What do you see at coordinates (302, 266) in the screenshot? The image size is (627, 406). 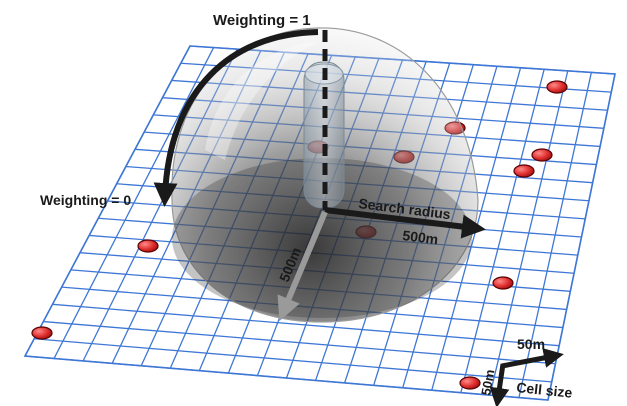 I see `search-radius-arrow-y` at bounding box center [302, 266].